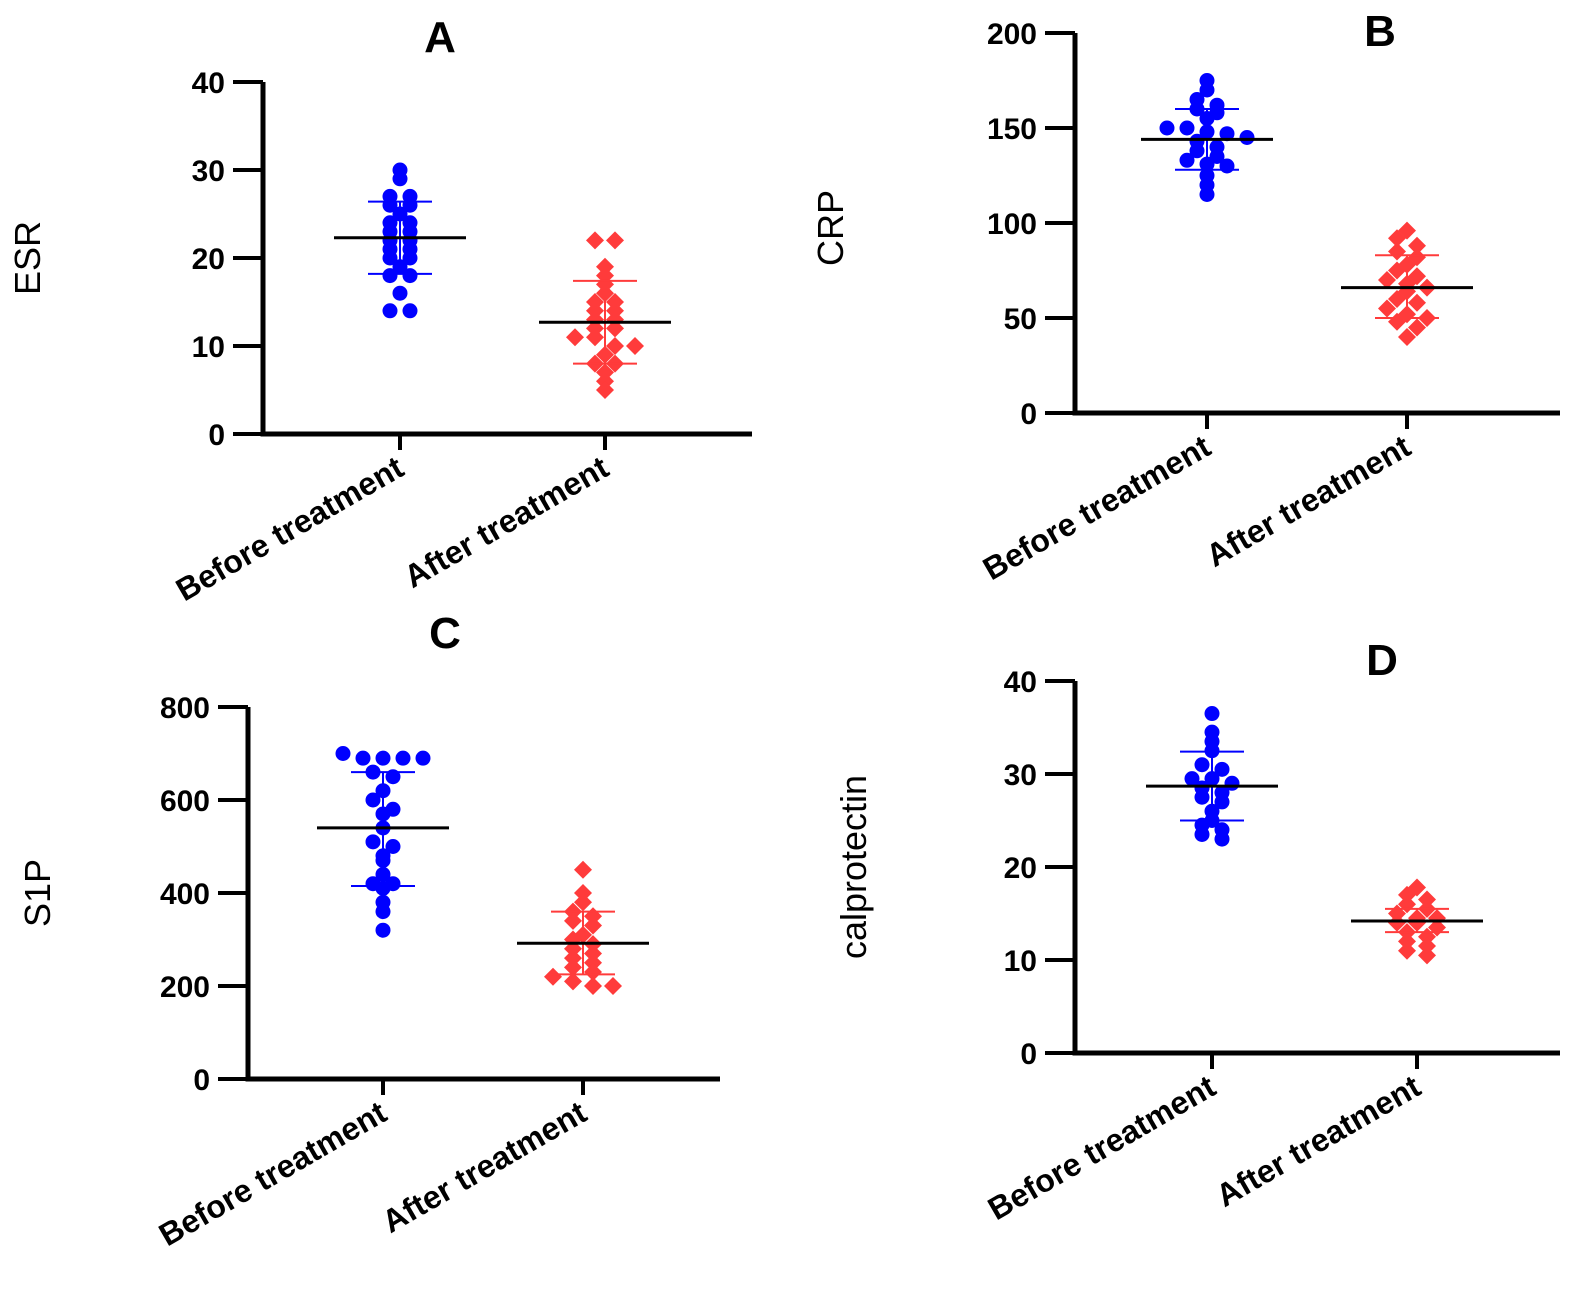  What do you see at coordinates (830, 228) in the screenshot?
I see `panel-b-y-axis-title: CRP` at bounding box center [830, 228].